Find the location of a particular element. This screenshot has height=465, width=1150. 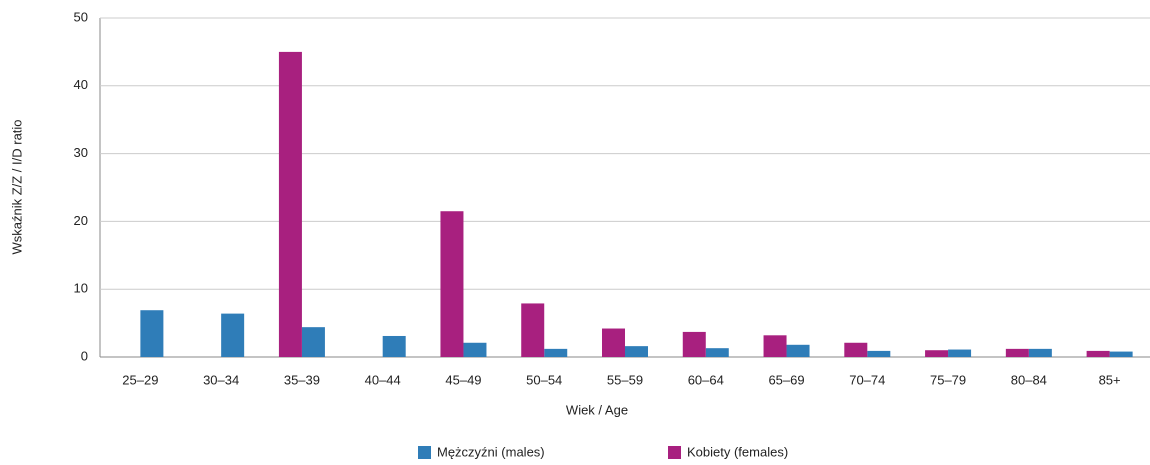

y-tick-label: 10 is located at coordinates (81, 288).